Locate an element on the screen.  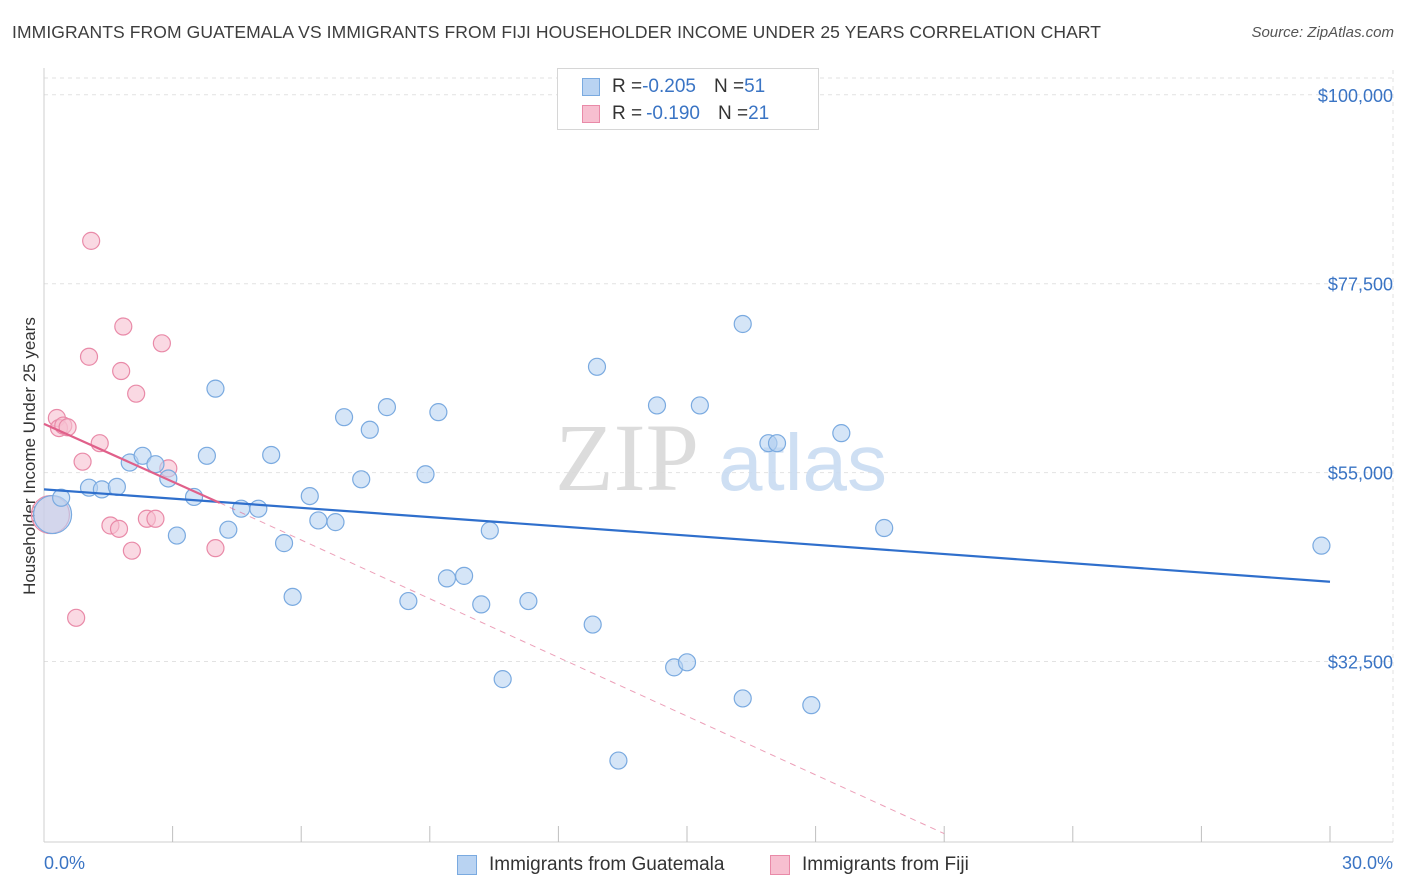
watermark: ZIP atlas is located at coordinates (721, 457).